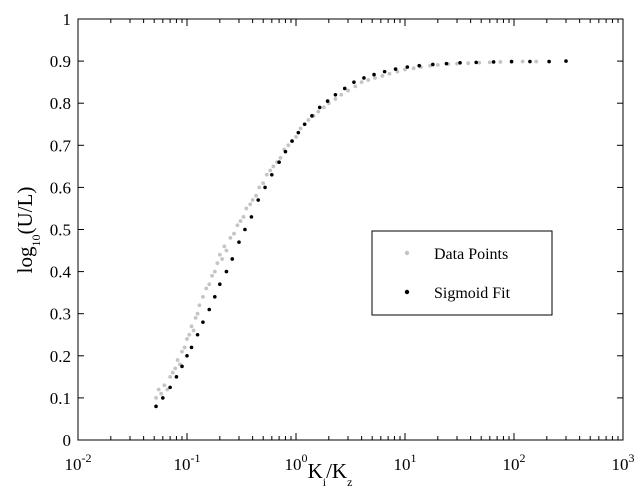 The width and height of the screenshot is (641, 499). I want to click on legend-data-points-marker, so click(407, 253).